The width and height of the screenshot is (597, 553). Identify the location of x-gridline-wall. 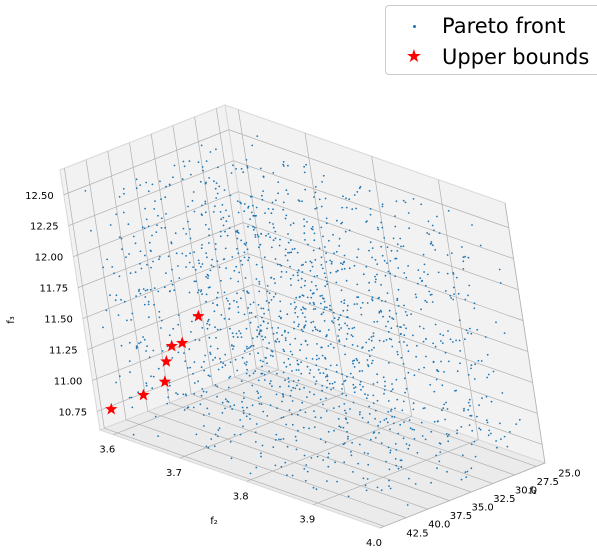
(171, 264).